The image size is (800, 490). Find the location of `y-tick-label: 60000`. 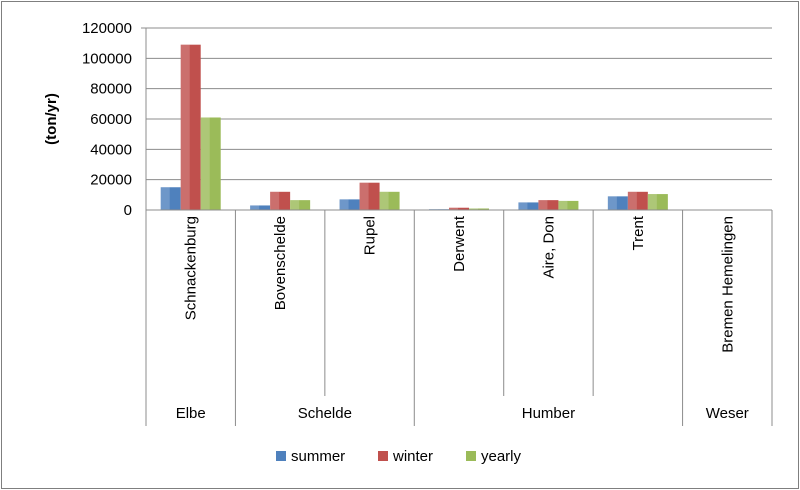

y-tick-label: 60000 is located at coordinates (111, 119).